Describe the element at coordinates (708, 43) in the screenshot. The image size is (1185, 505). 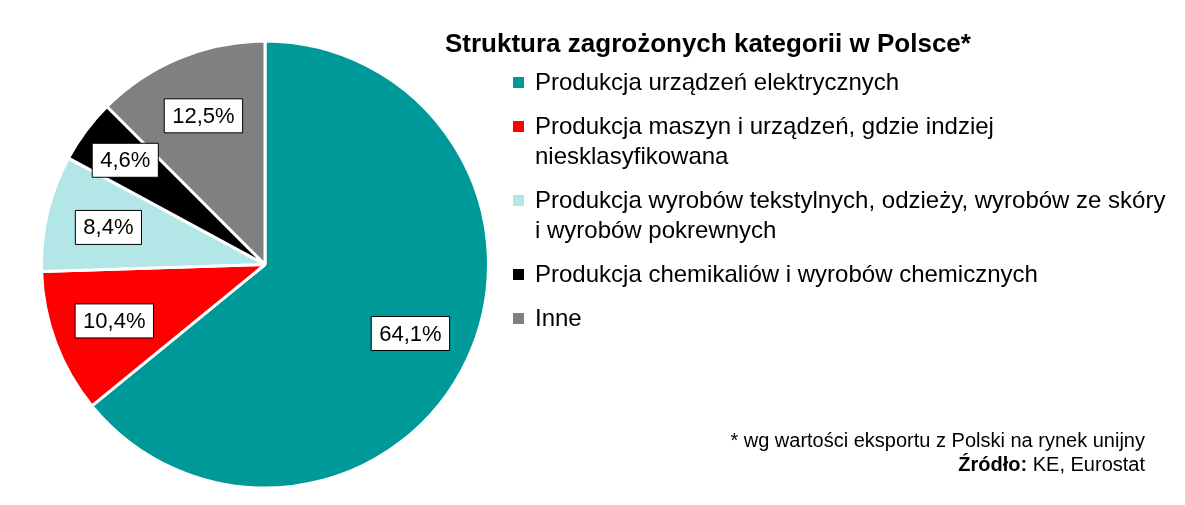
I see `chart-title: Struktura zagrożonych kategorii w Polsce*` at that location.